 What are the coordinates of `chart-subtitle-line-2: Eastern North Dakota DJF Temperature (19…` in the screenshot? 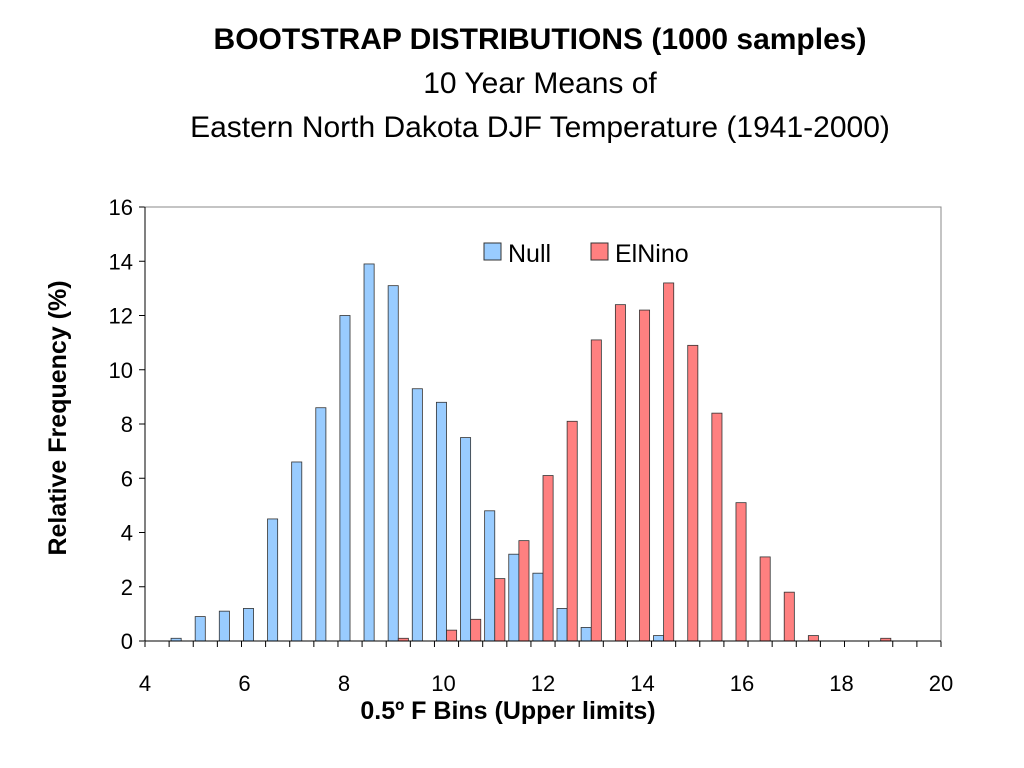 It's located at (540, 127).